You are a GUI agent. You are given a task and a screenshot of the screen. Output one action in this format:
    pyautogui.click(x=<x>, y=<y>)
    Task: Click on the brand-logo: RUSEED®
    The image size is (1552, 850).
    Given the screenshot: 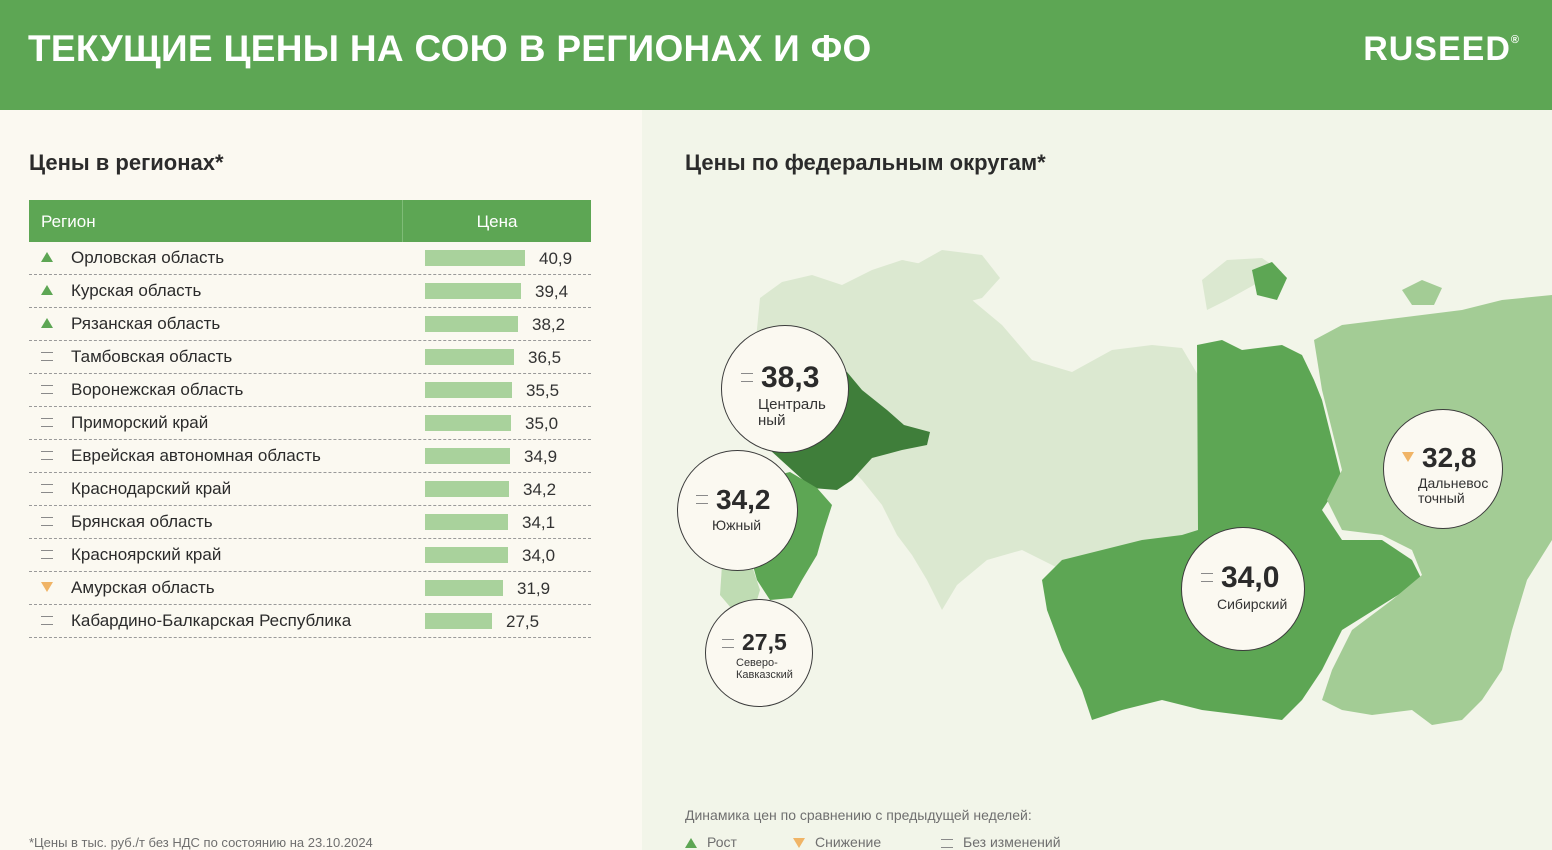 What is the action you would take?
    pyautogui.click(x=1441, y=49)
    